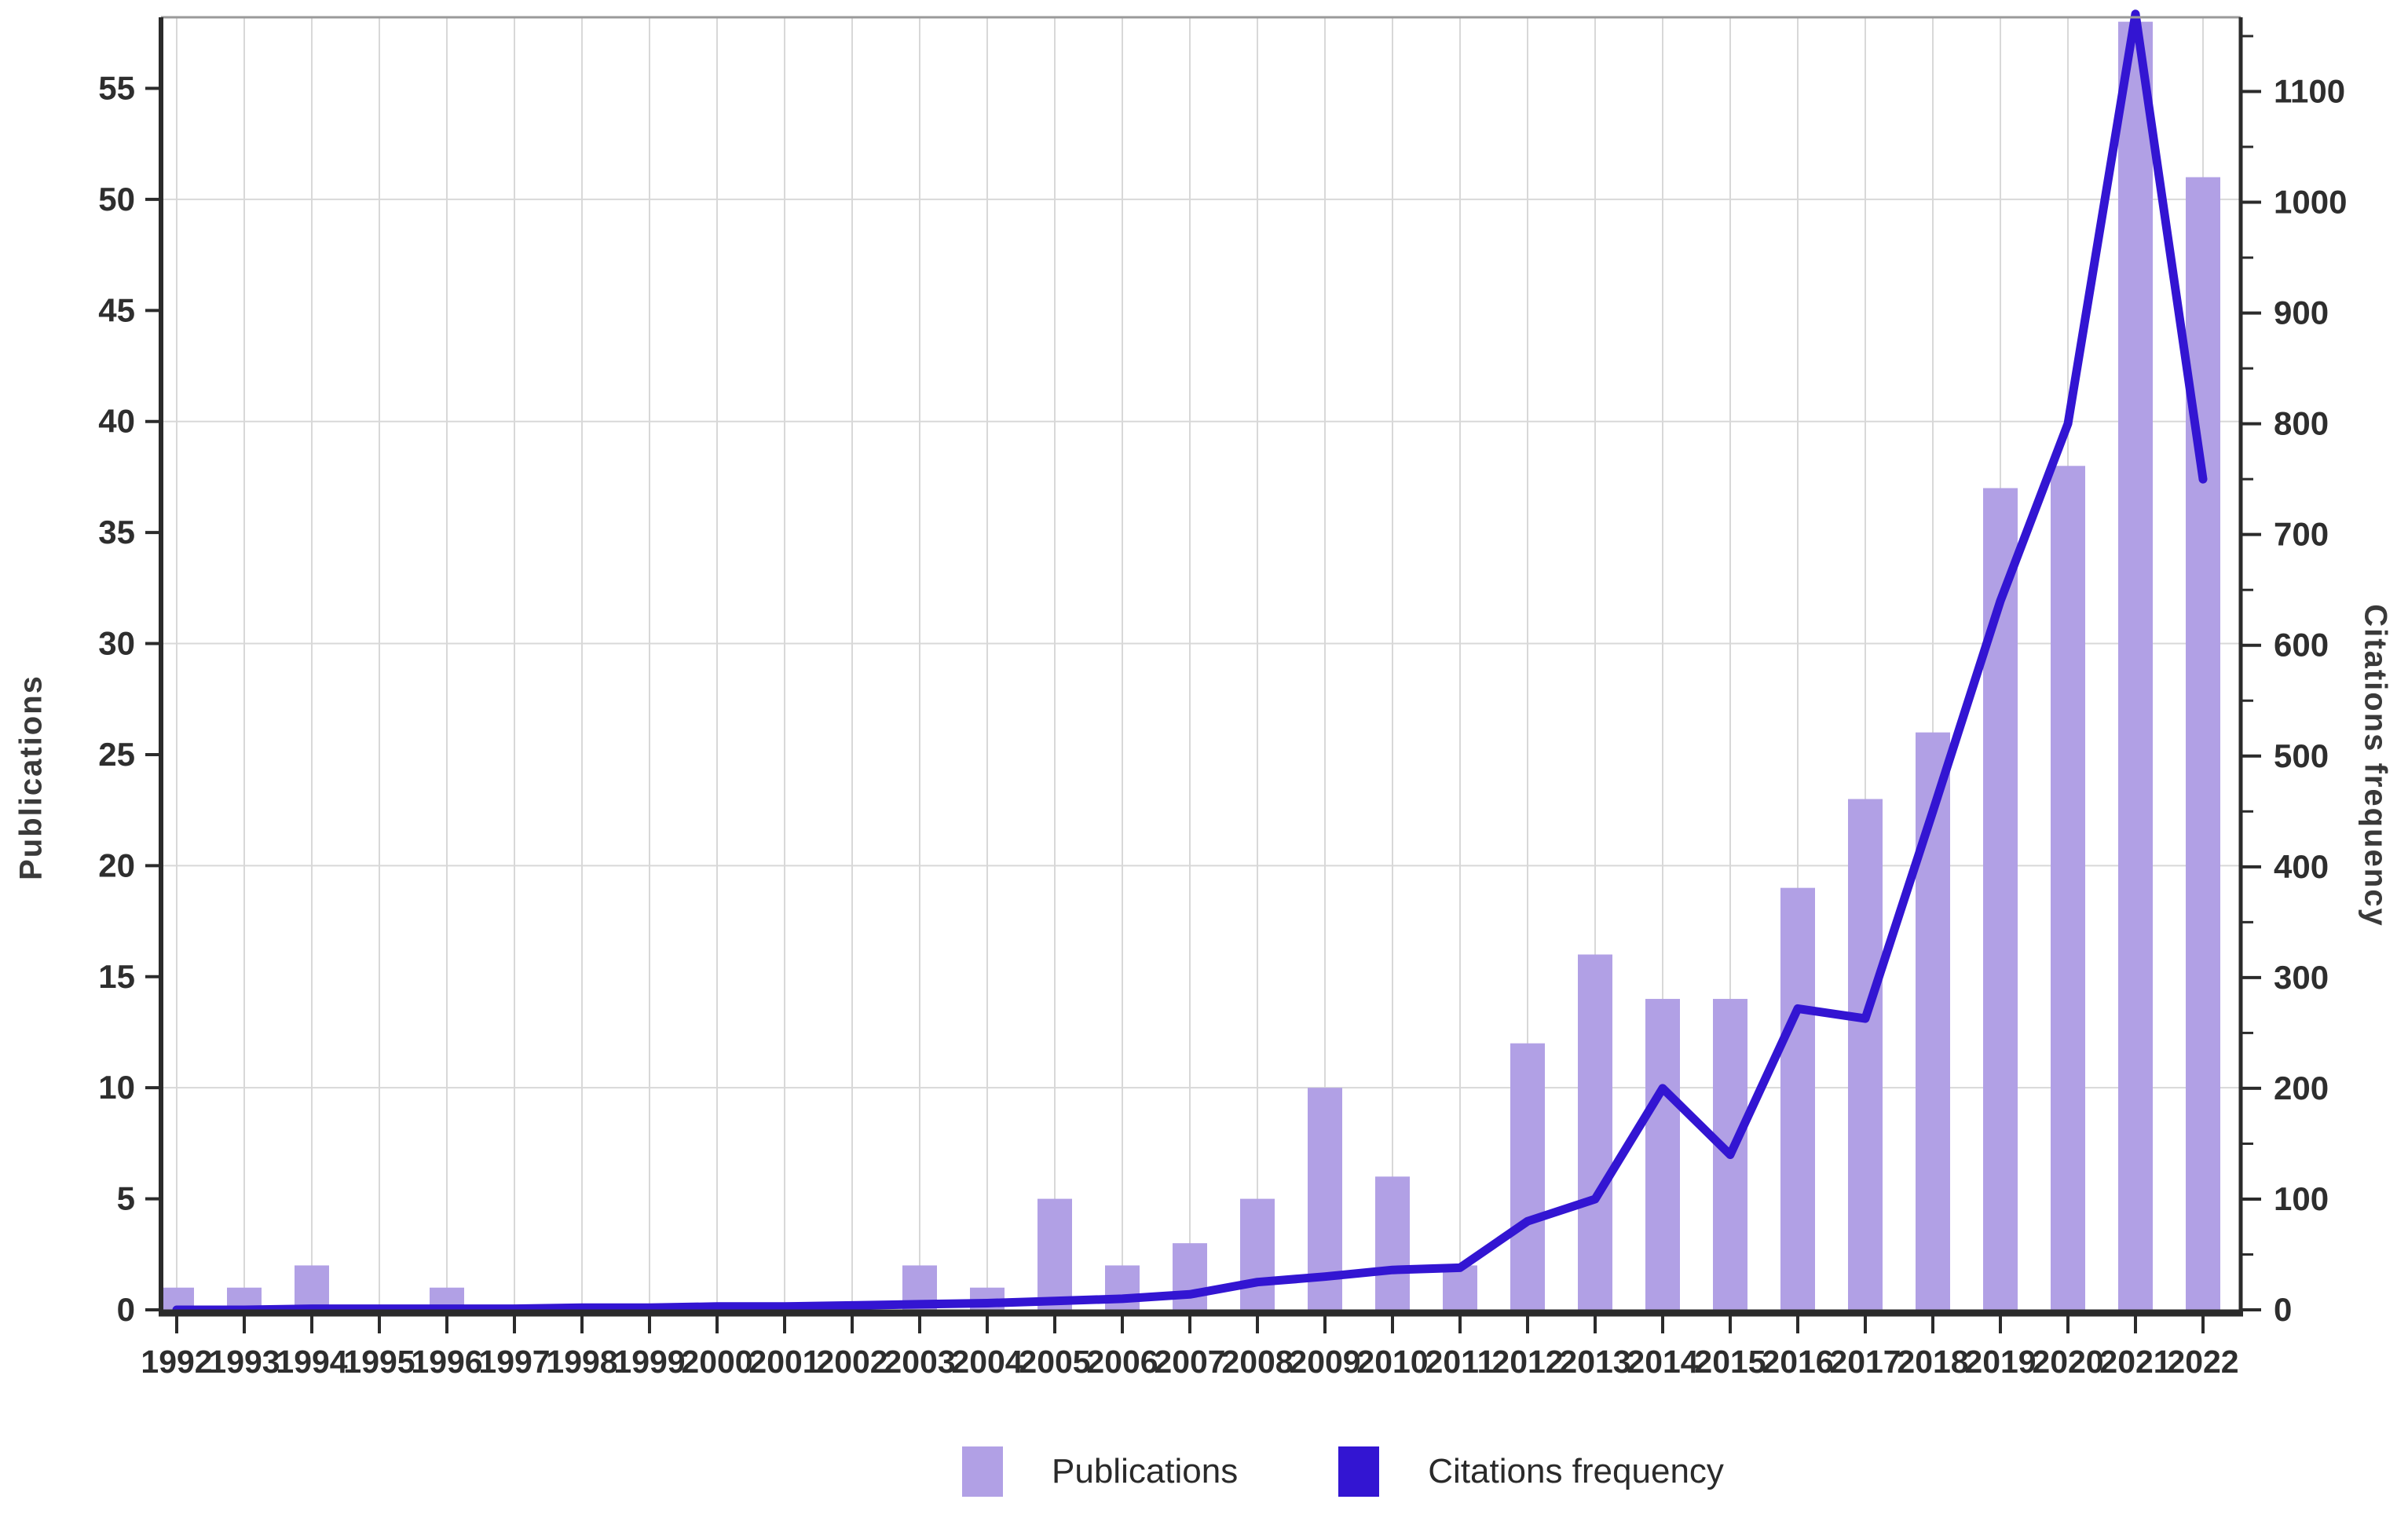  I want to click on x-tick-label-year: 2003, so click(919, 1362).